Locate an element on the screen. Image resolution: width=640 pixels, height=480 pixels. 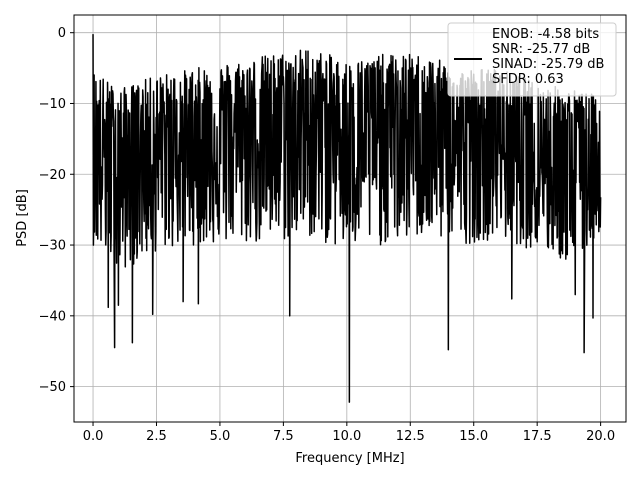
x-tick-label: 12.5 is located at coordinates (410, 436).